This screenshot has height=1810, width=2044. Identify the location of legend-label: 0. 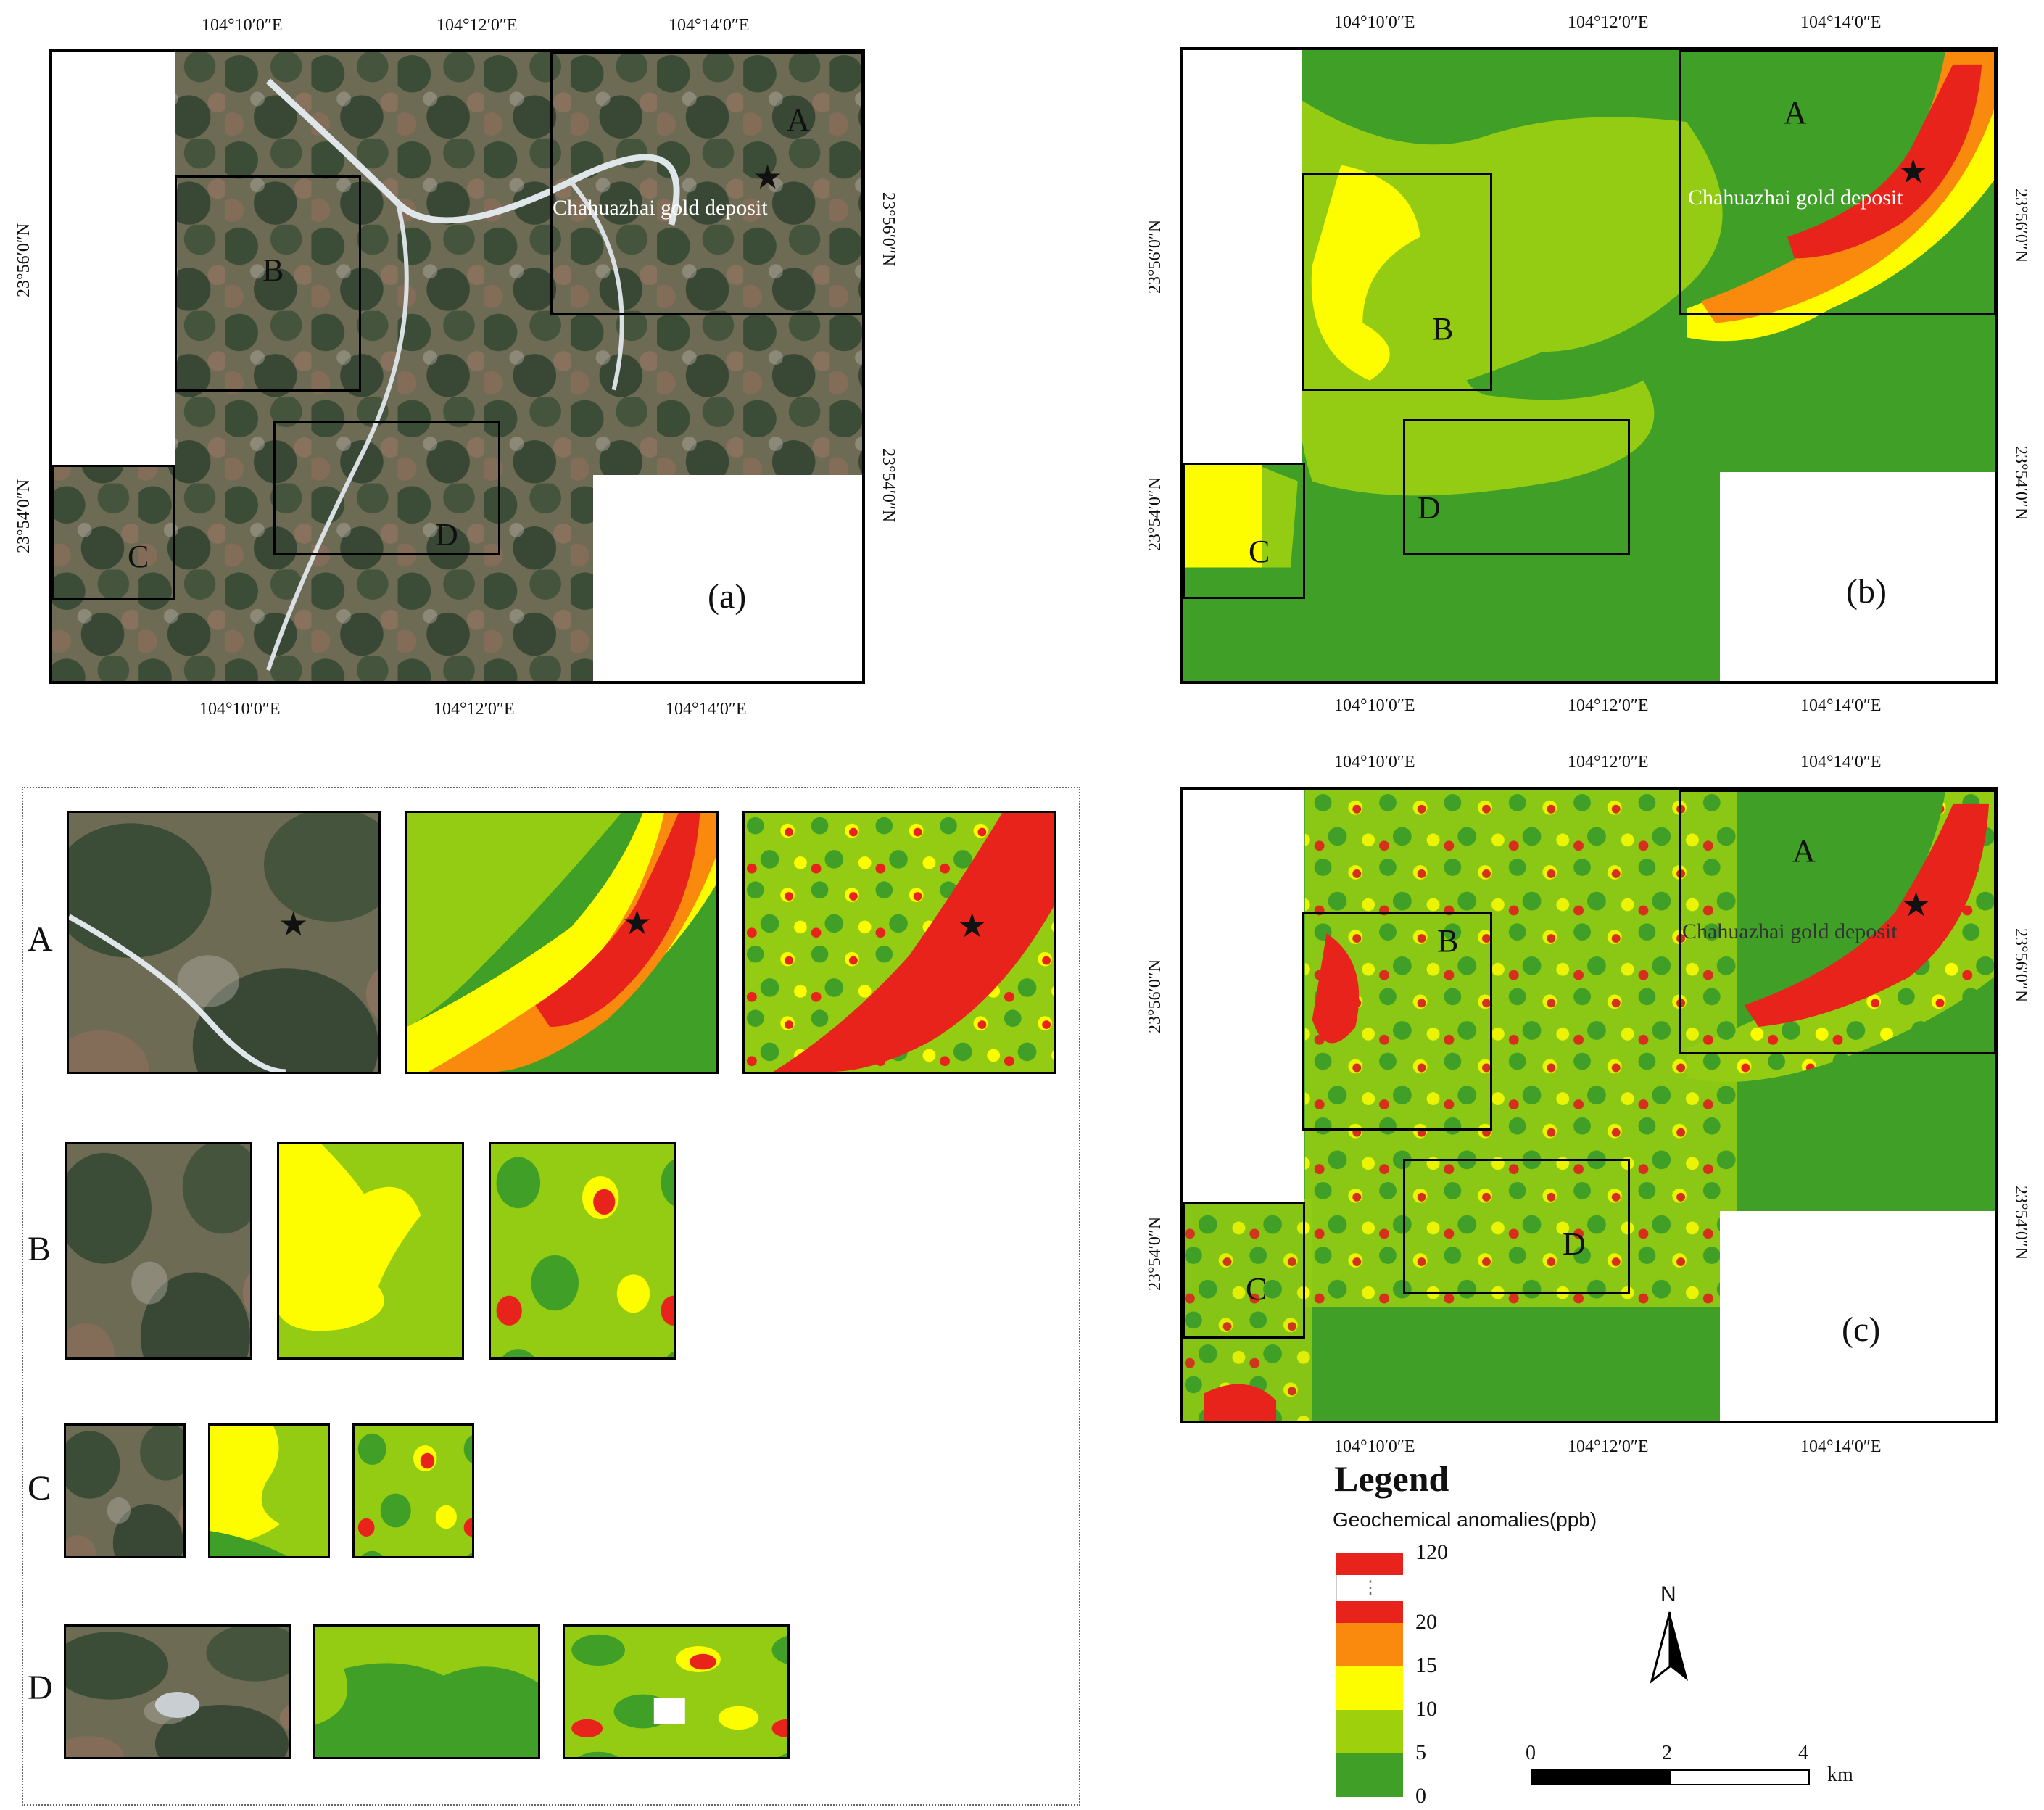
(1421, 1796).